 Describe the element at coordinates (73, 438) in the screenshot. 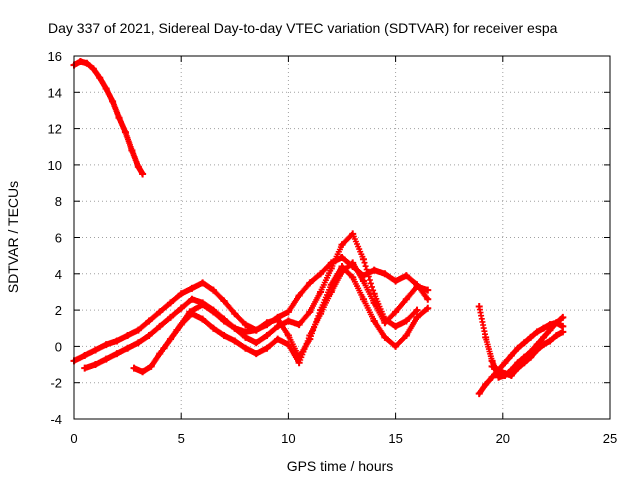

I see `x-tick-label: 0` at that location.